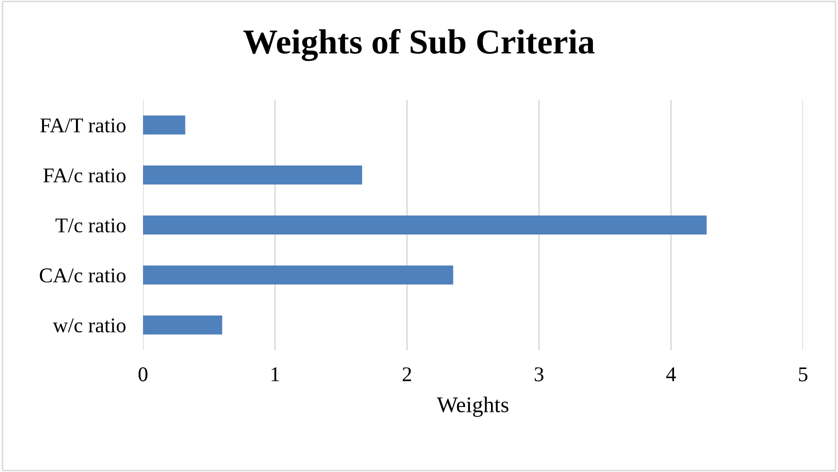 This screenshot has height=472, width=838. What do you see at coordinates (803, 374) in the screenshot?
I see `x-tick-label: 5` at bounding box center [803, 374].